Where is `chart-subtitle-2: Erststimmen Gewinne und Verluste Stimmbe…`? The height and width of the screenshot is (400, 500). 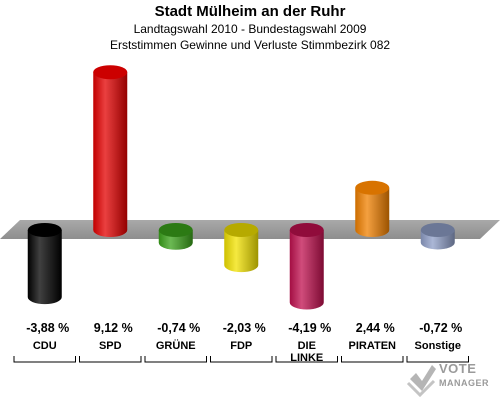 chart-subtitle-2: Erststimmen Gewinne und Verluste Stimmbe… is located at coordinates (250, 45).